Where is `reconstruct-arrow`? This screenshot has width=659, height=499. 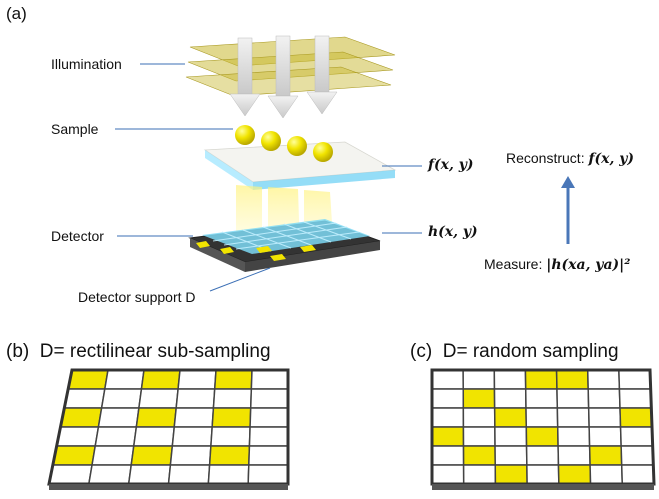 reconstruct-arrow is located at coordinates (568, 210).